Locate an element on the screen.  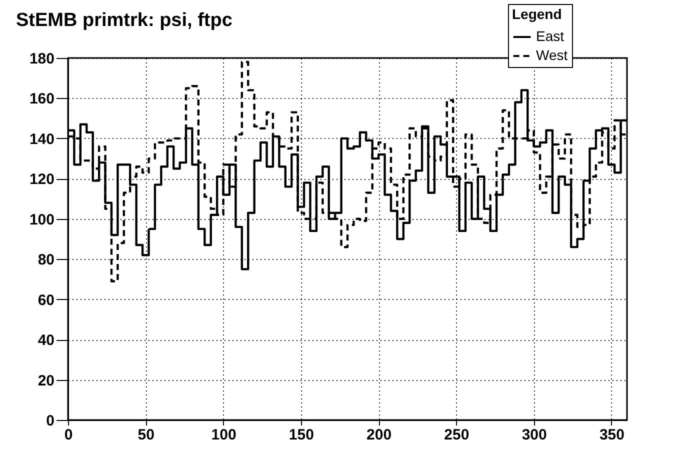
y-tick-label: 120 is located at coordinates (41, 179).